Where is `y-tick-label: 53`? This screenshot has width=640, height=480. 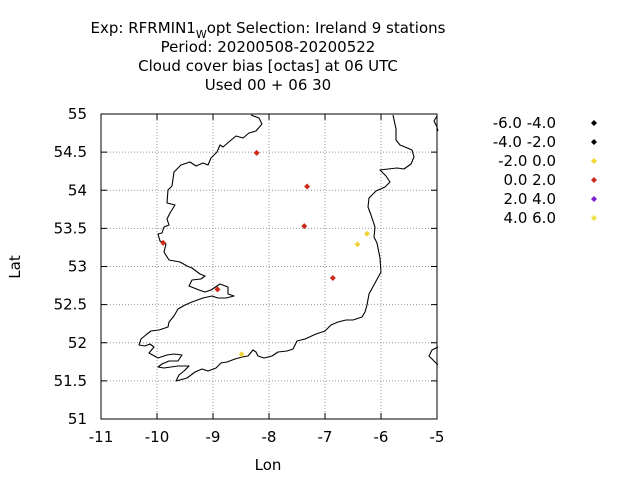
y-tick-label: 53 is located at coordinates (77, 267).